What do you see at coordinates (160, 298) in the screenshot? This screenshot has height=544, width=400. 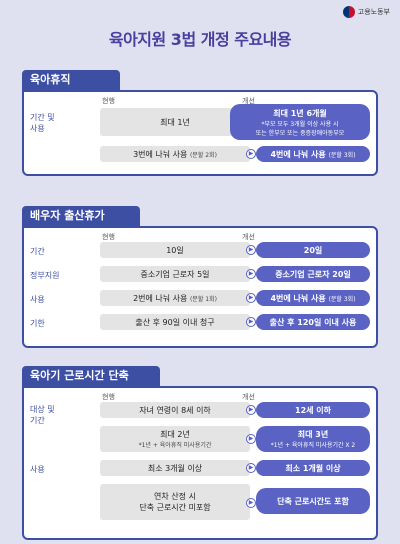 I see `current-text: 2번에 나눠 사용` at bounding box center [160, 298].